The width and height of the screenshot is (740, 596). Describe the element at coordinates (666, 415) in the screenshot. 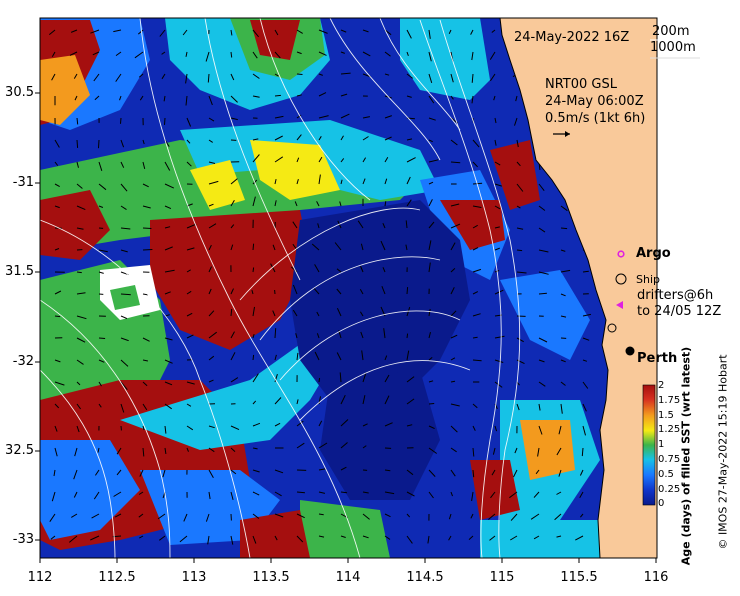

I see `colorbar-tick-label: 1.5` at that location.